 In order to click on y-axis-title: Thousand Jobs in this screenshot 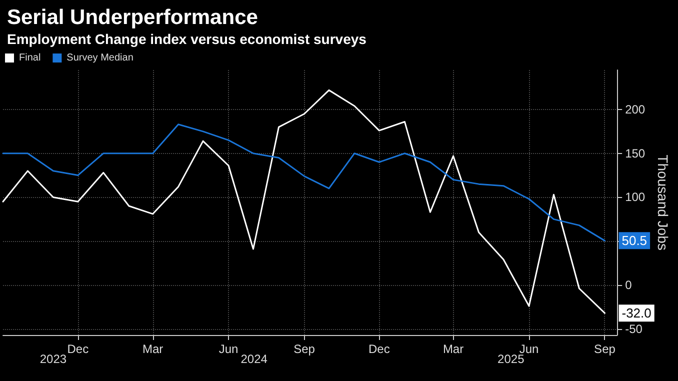, I will do `click(663, 202)`.